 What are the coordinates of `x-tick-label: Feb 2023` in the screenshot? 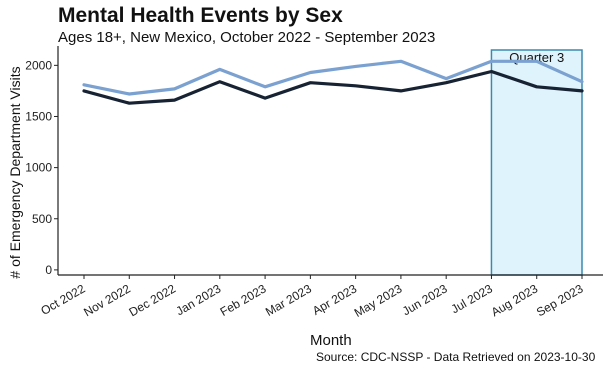 It's located at (243, 300).